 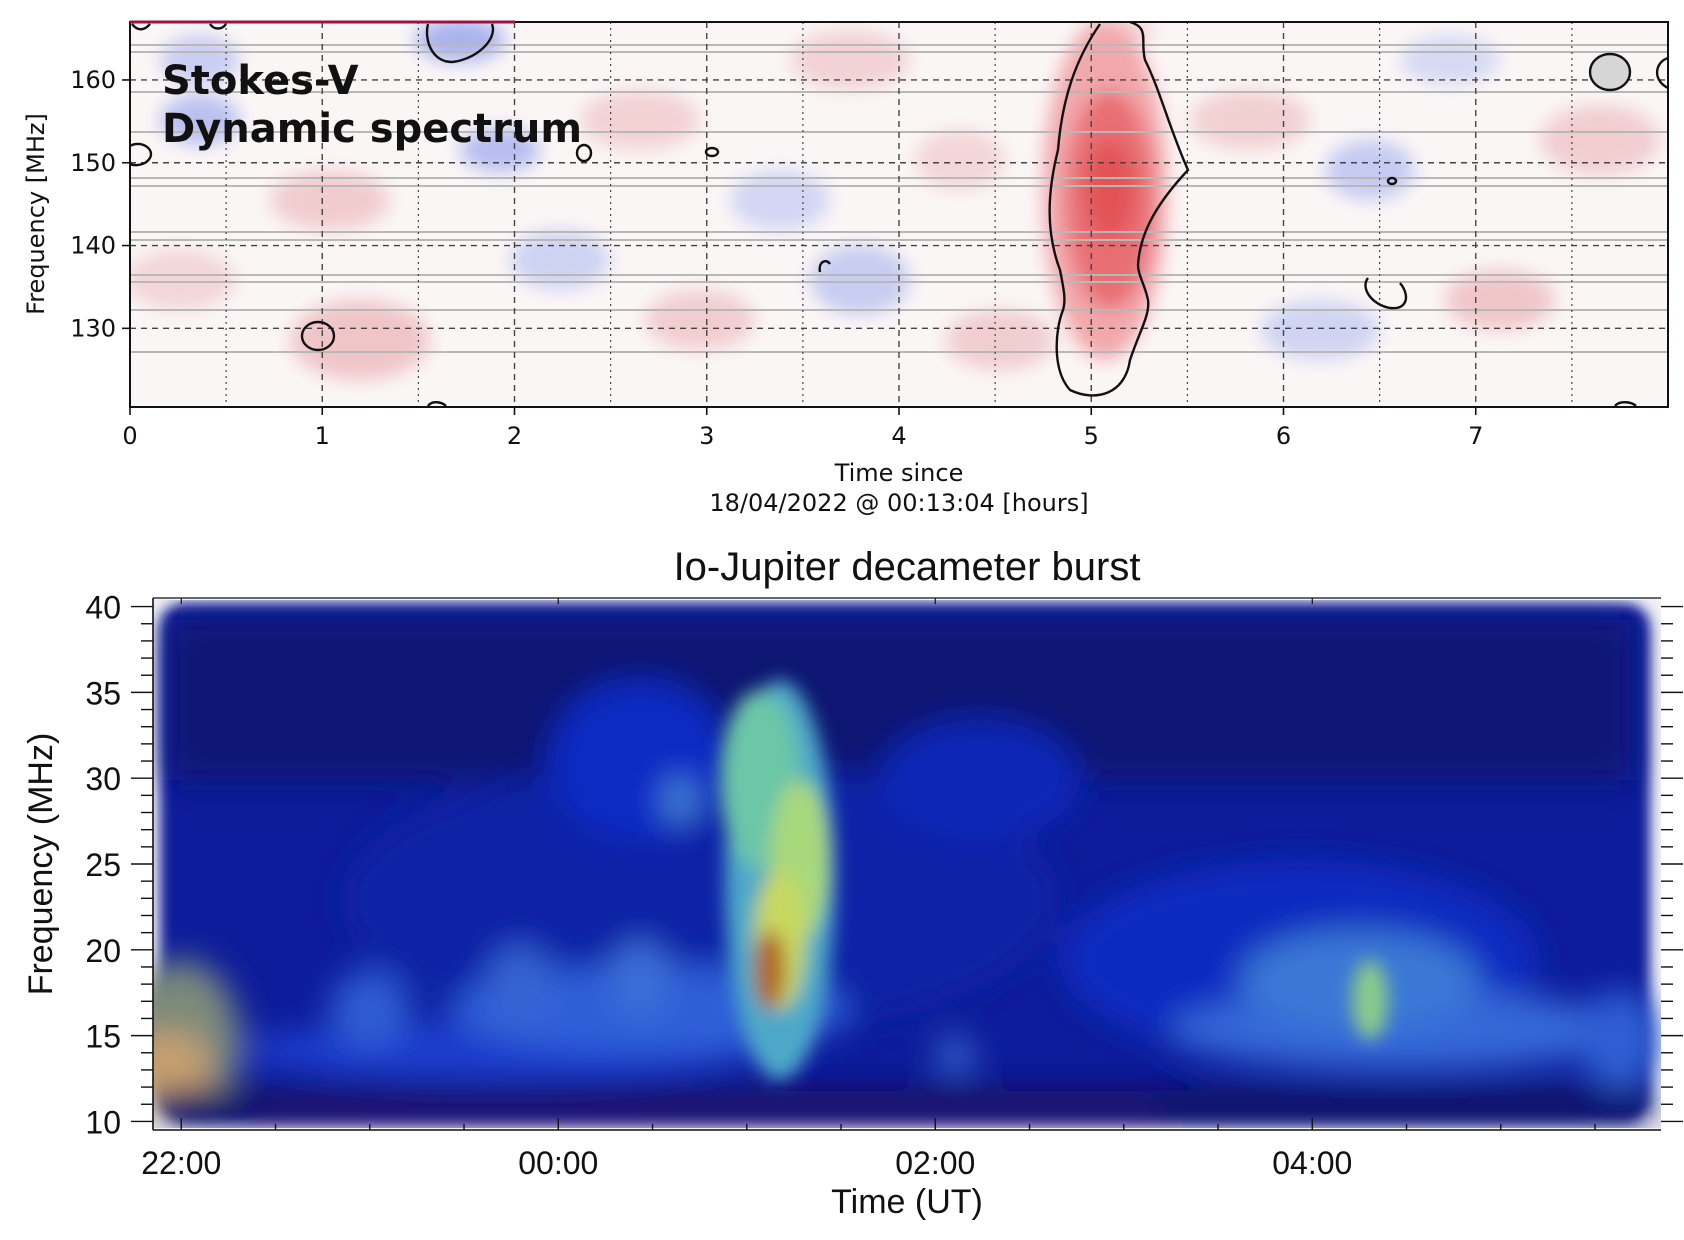 What do you see at coordinates (1119, 208) in the screenshot?
I see `burst-contour` at bounding box center [1119, 208].